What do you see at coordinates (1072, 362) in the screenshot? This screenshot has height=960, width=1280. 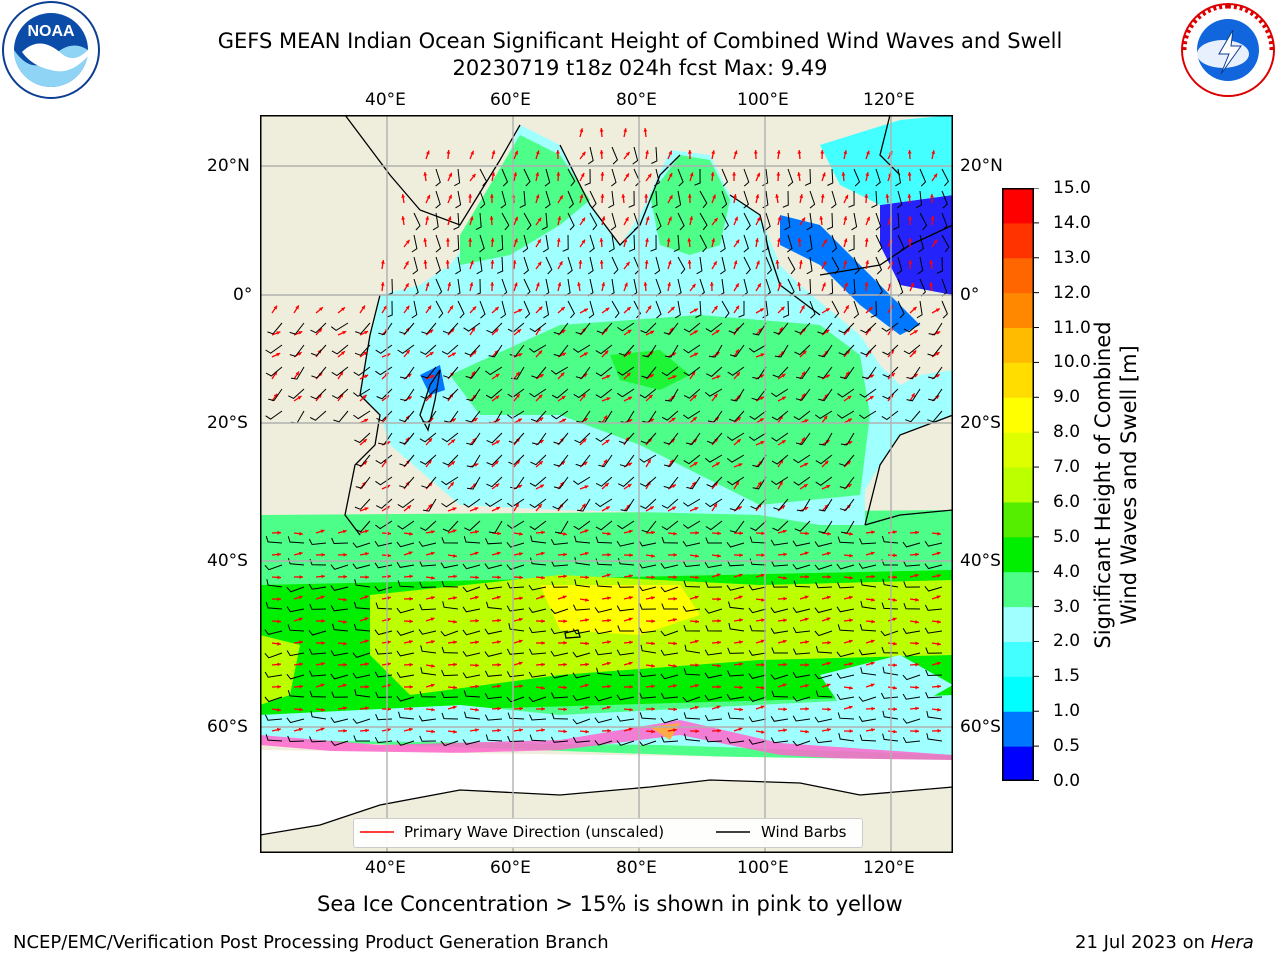 I see `colorbar-tick-label: 10.0` at bounding box center [1072, 362].